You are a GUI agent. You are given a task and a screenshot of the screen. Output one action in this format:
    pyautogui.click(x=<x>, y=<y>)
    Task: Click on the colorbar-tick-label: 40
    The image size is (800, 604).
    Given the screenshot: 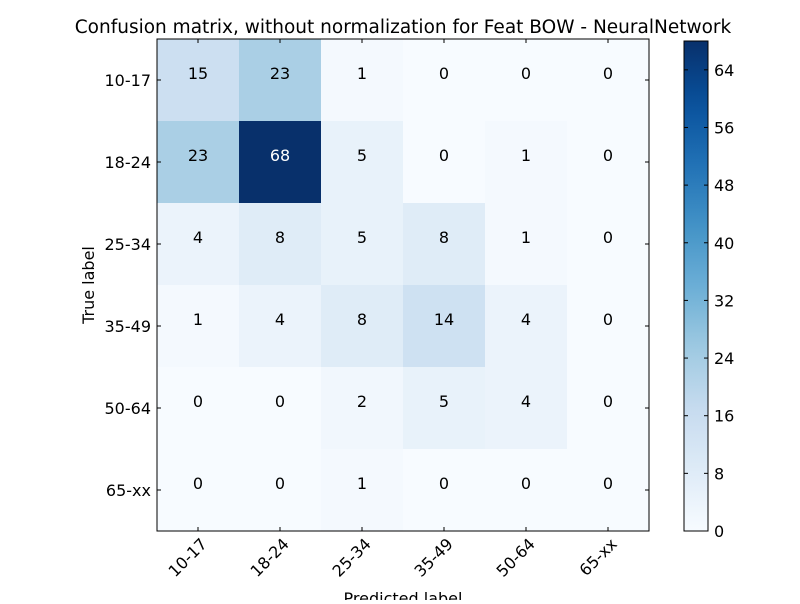 What is the action you would take?
    pyautogui.click(x=724, y=243)
    